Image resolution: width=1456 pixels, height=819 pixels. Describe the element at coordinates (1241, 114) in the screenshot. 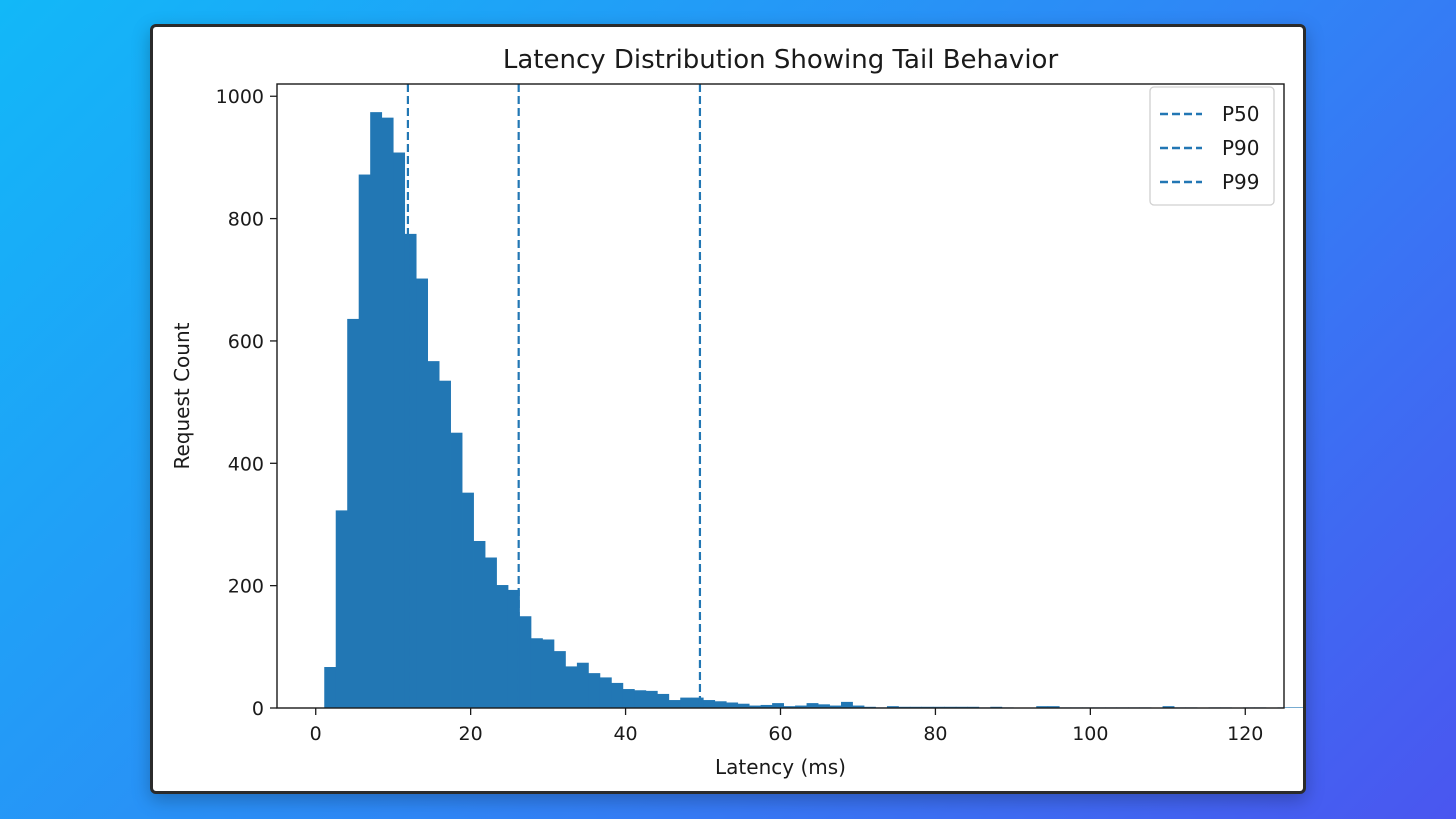

I see `legend-label: P50` at that location.